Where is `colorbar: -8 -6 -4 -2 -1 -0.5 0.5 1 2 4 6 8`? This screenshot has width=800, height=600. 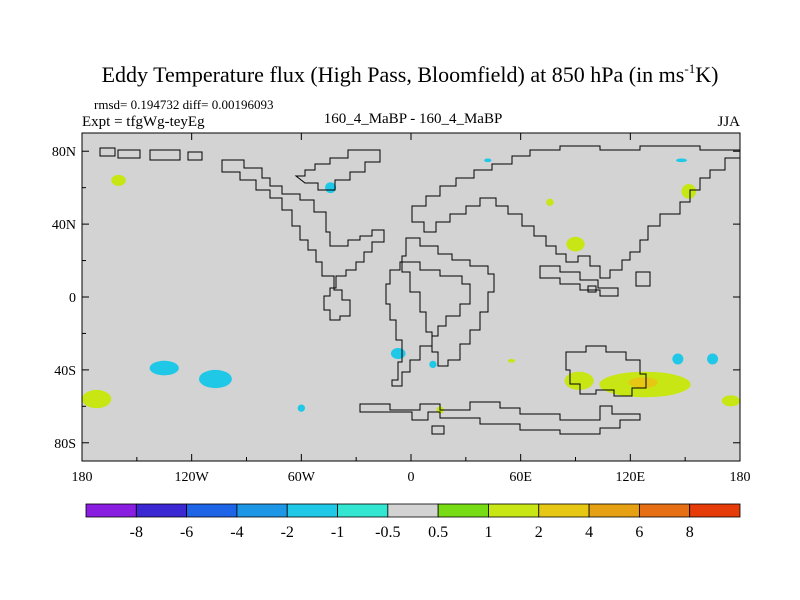 colorbar: -8 -6 -4 -2 -1 -0.5 0.5 1 2 4 6 8 is located at coordinates (413, 522).